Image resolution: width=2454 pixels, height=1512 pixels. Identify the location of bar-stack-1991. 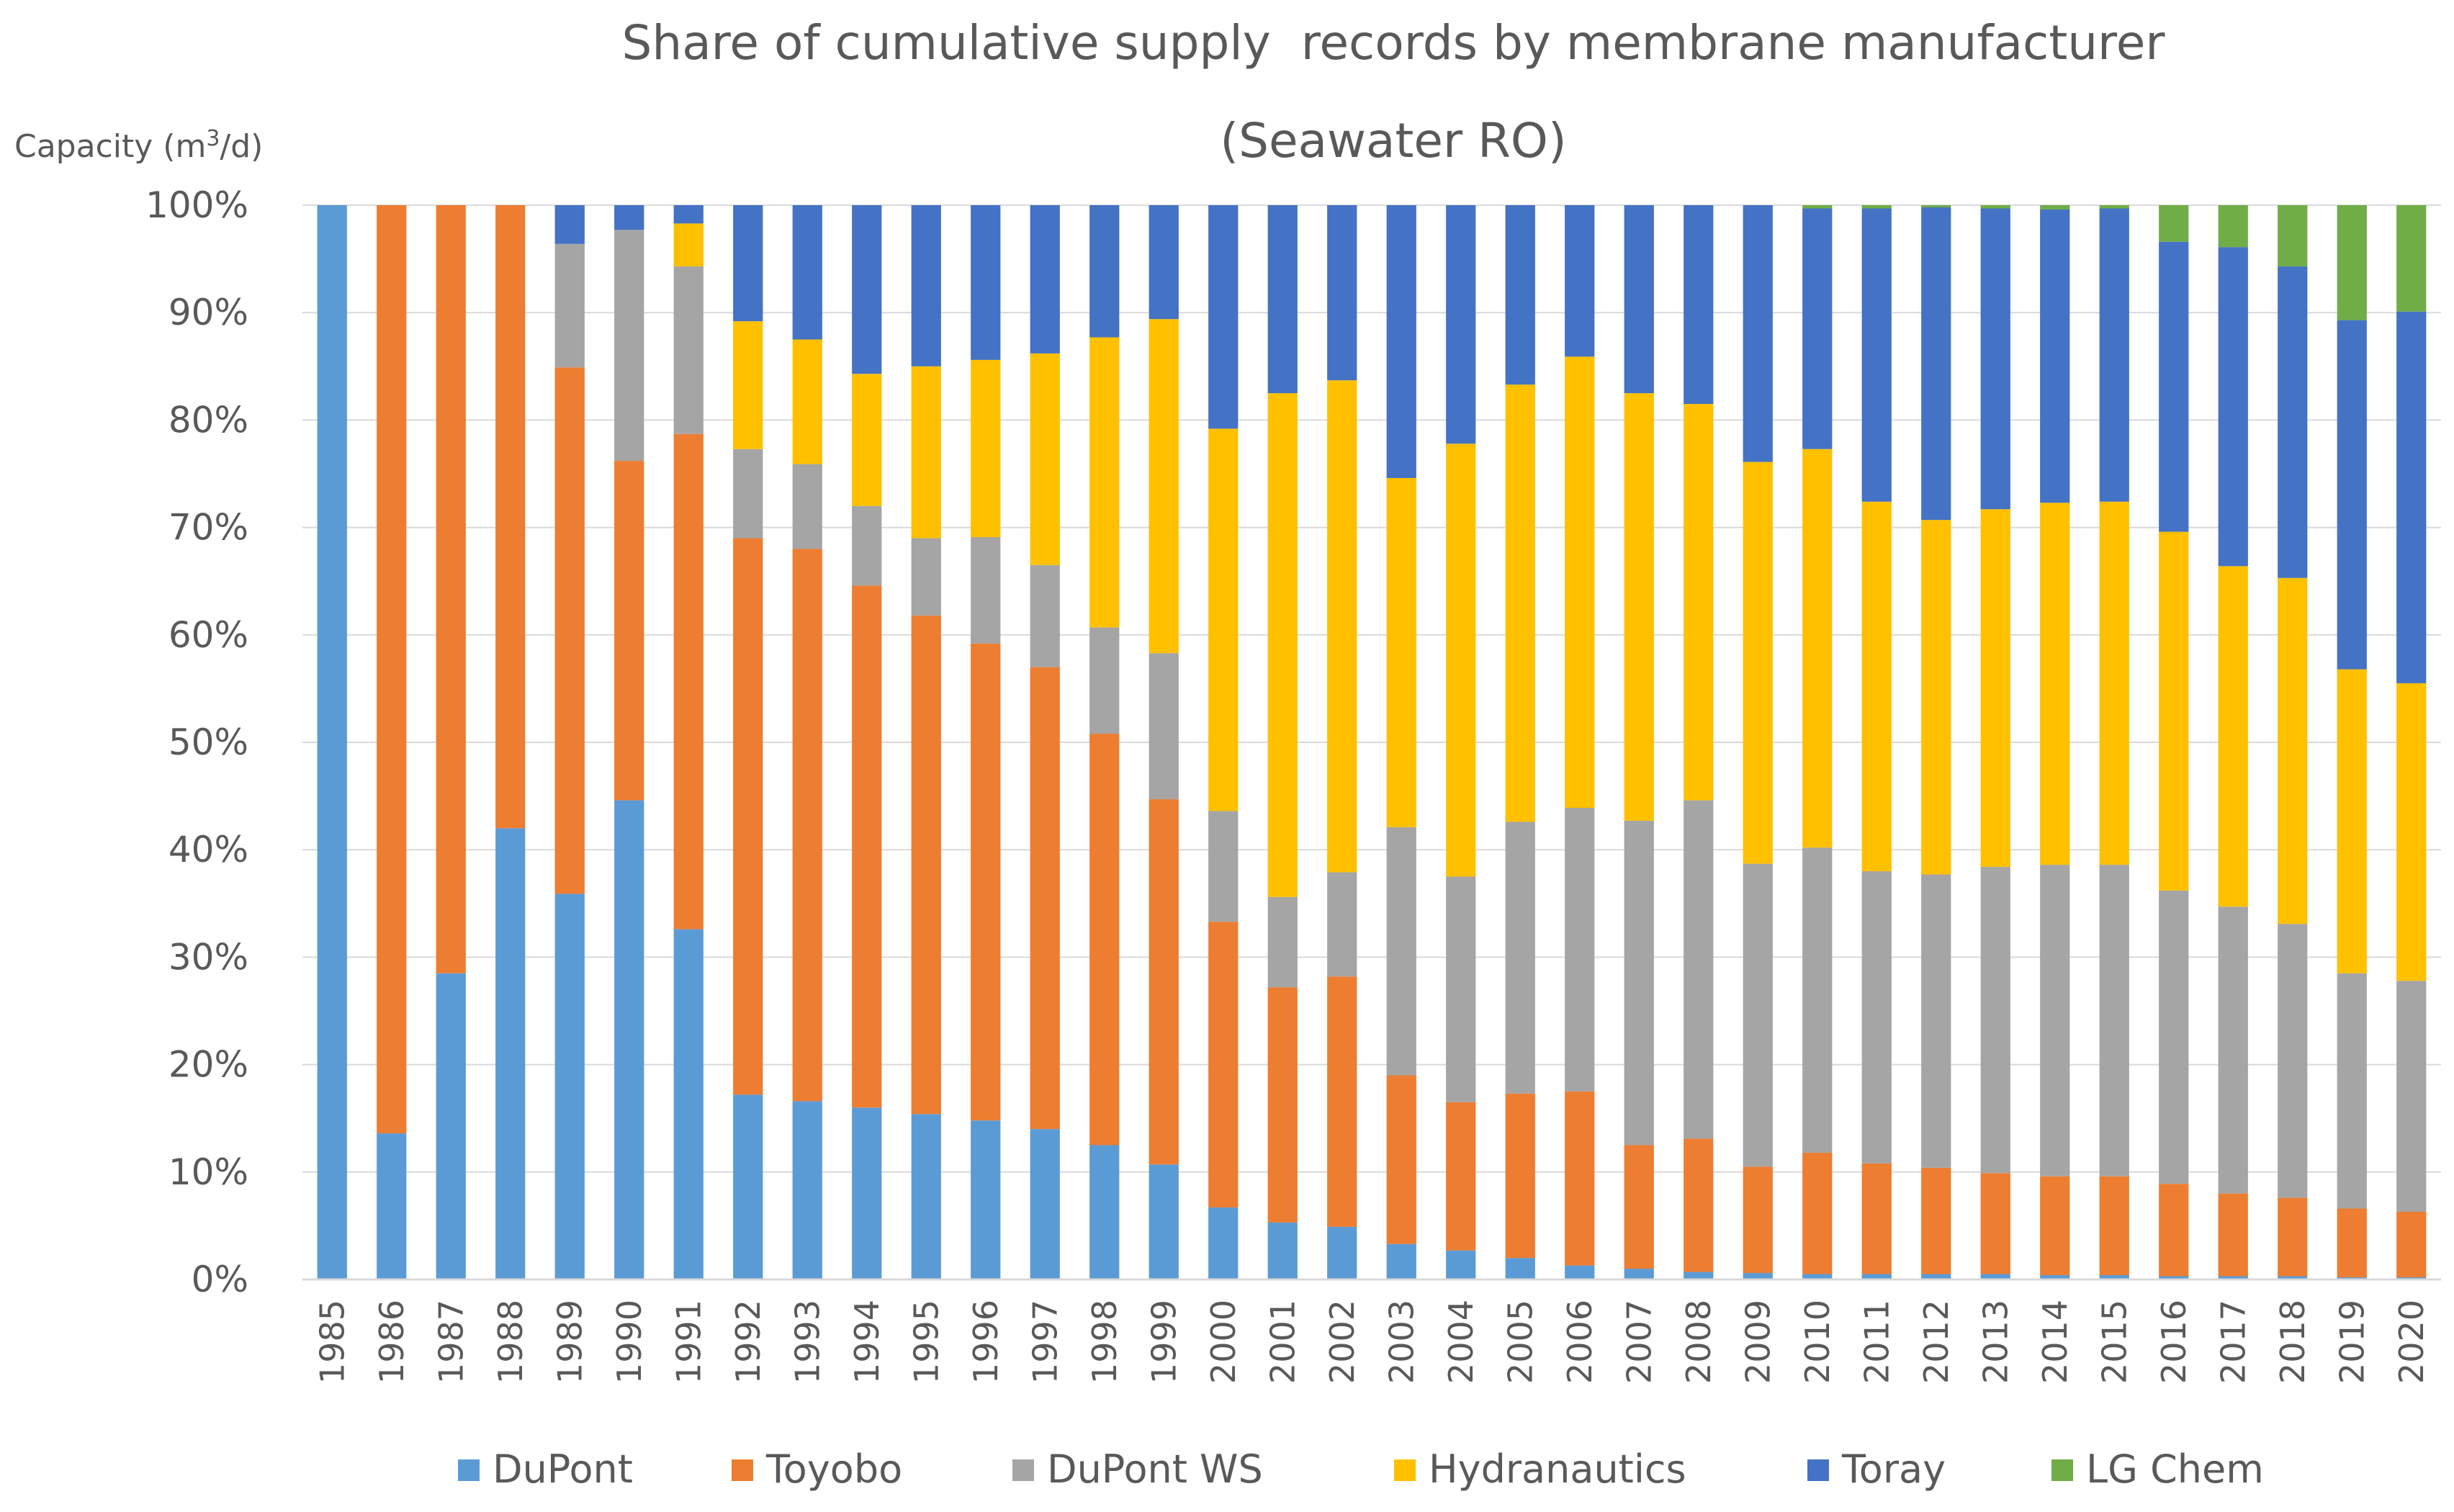
(688, 742).